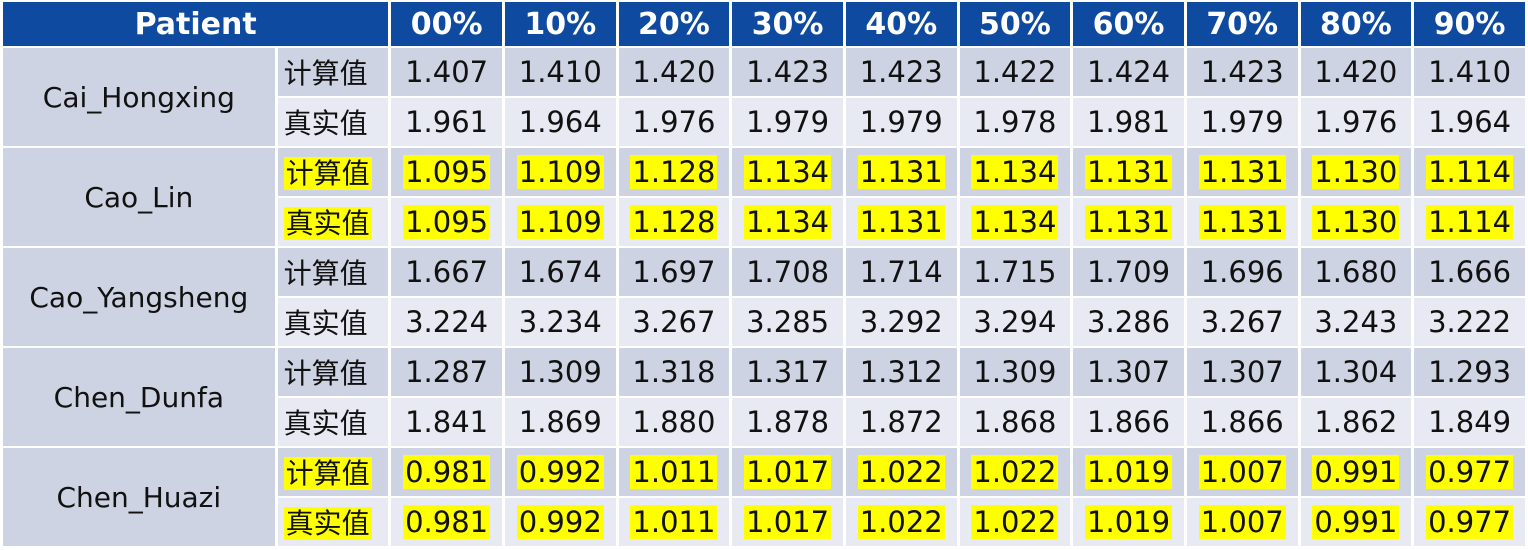 Image resolution: width=1528 pixels, height=550 pixels. I want to click on value-cell: 1.878, so click(787, 422).